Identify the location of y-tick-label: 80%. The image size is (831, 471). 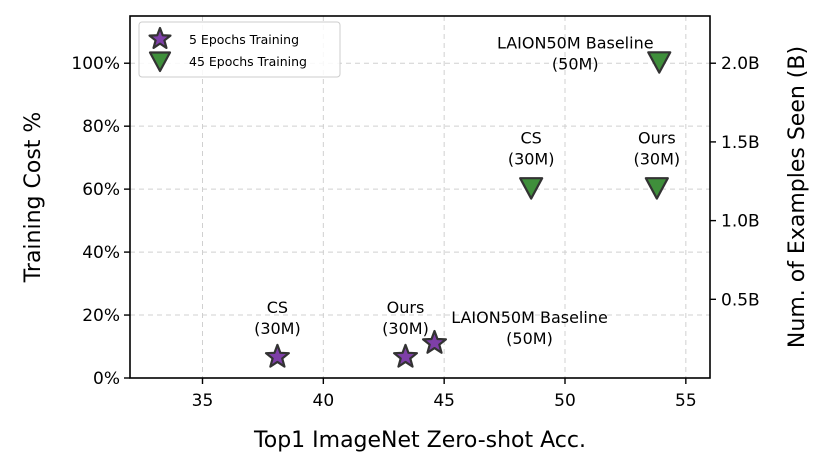
(101, 127).